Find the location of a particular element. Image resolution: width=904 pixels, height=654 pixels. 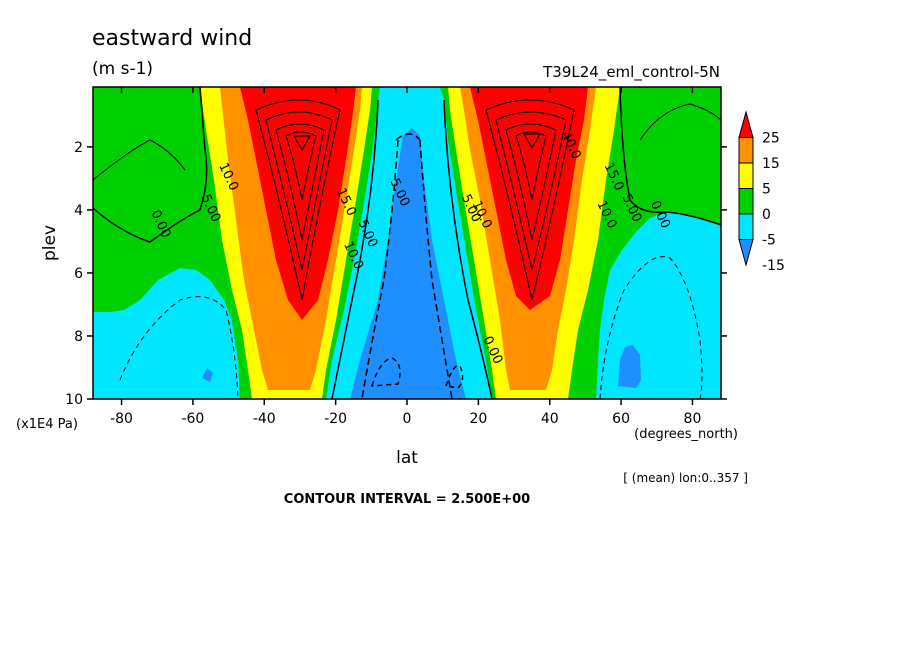

colorbar-label: 15 is located at coordinates (771, 164).